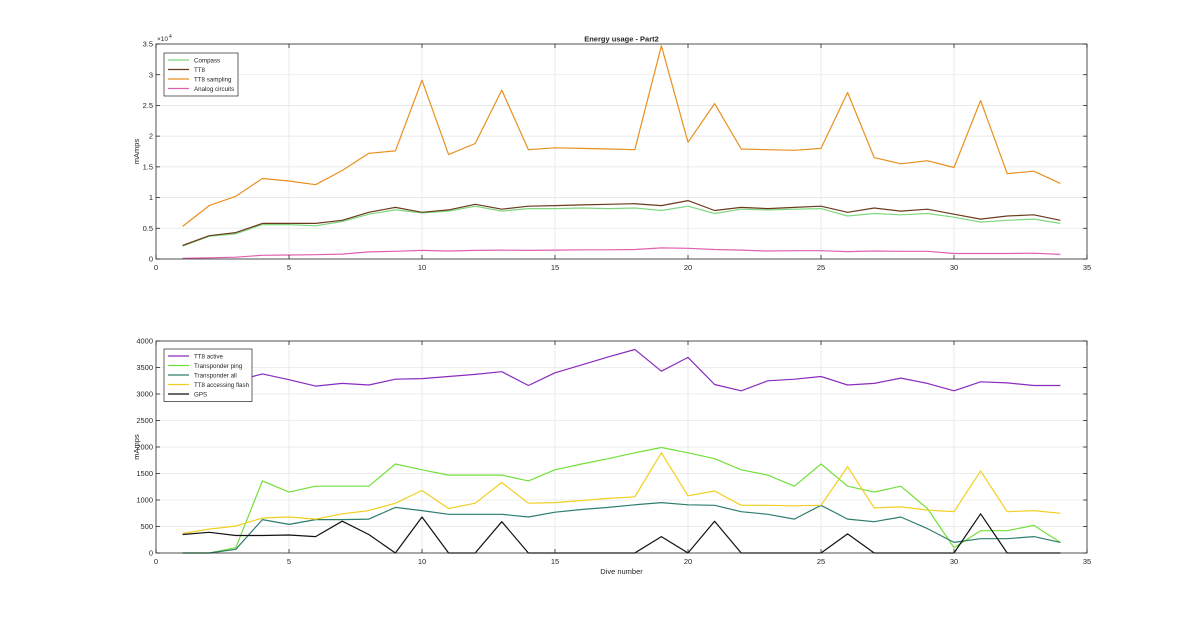 This screenshot has height=622, width=1200. Describe the element at coordinates (162, 39) in the screenshot. I see `y-exponent-label: ×10` at that location.